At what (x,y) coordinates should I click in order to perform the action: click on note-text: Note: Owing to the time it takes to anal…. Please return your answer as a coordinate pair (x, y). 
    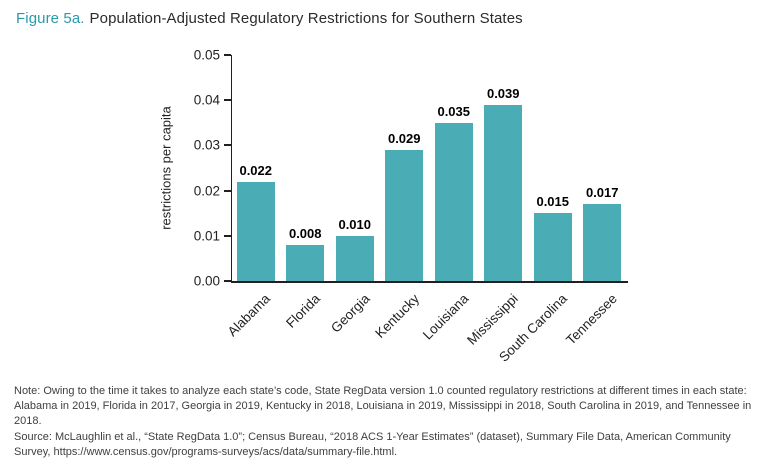
    Looking at the image, I should click on (383, 406).